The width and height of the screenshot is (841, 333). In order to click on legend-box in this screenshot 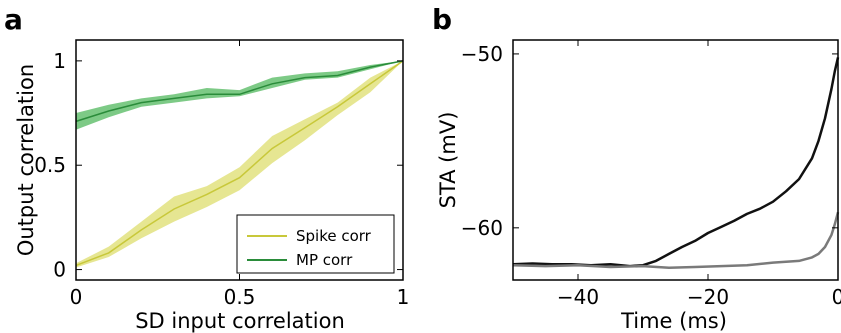, I will do `click(315, 244)`.